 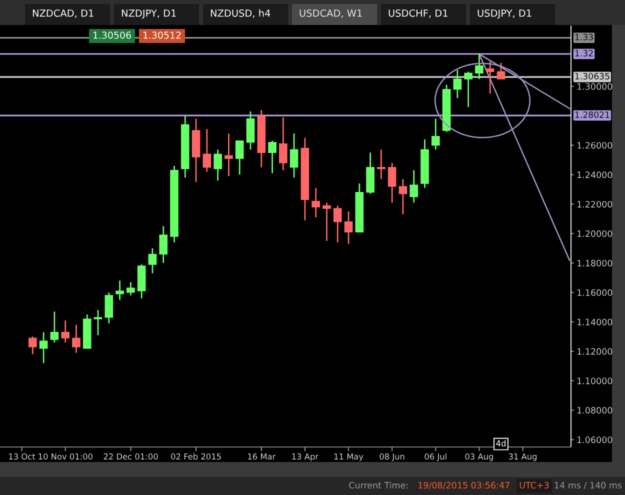 I want to click on x-tick-label: 13 Oct, so click(x=22, y=456).